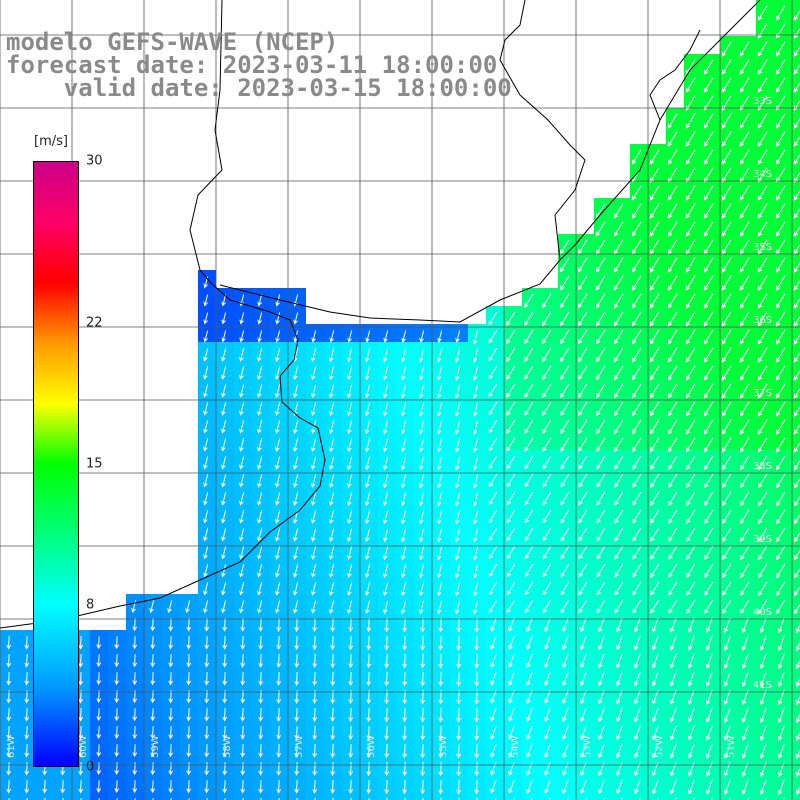  What do you see at coordinates (299, 746) in the screenshot?
I see `longitude-label: 57W` at bounding box center [299, 746].